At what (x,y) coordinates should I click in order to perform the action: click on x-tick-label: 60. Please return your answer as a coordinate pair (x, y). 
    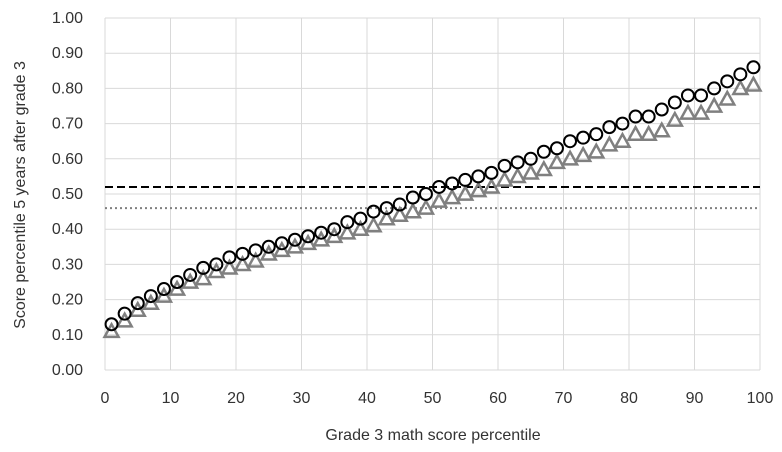
    Looking at the image, I should click on (498, 398).